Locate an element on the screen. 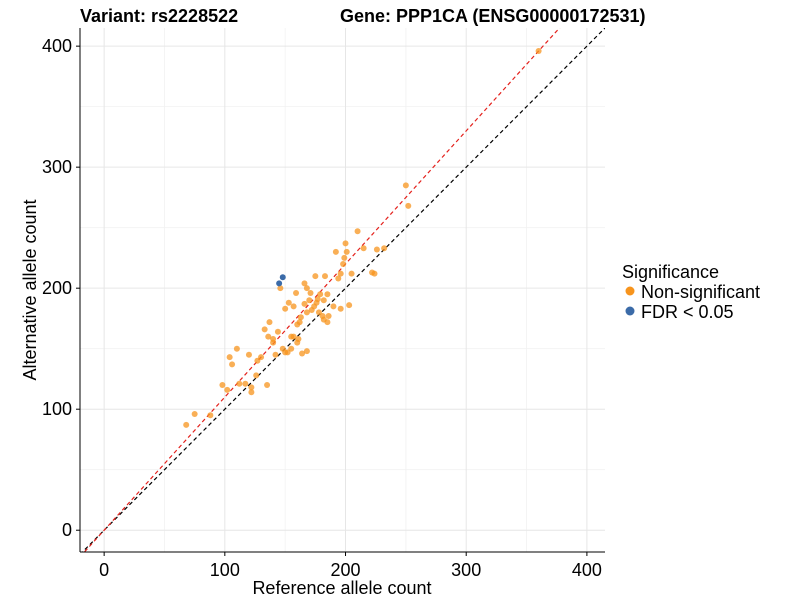 The width and height of the screenshot is (800, 600). x-tick-label: 400 is located at coordinates (587, 570).